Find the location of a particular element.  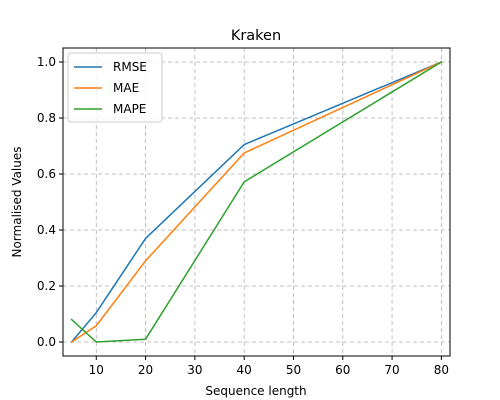

y-tick-label: 1.0 is located at coordinates (46, 62).